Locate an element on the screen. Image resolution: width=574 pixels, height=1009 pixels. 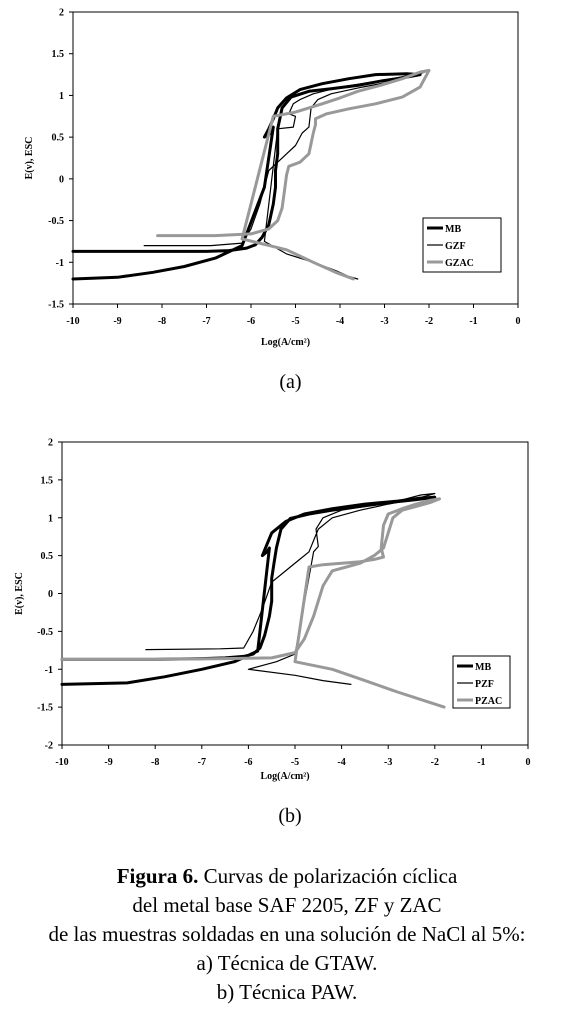
caption-text-1: Curvas de polarización cíclica is located at coordinates (328, 876).